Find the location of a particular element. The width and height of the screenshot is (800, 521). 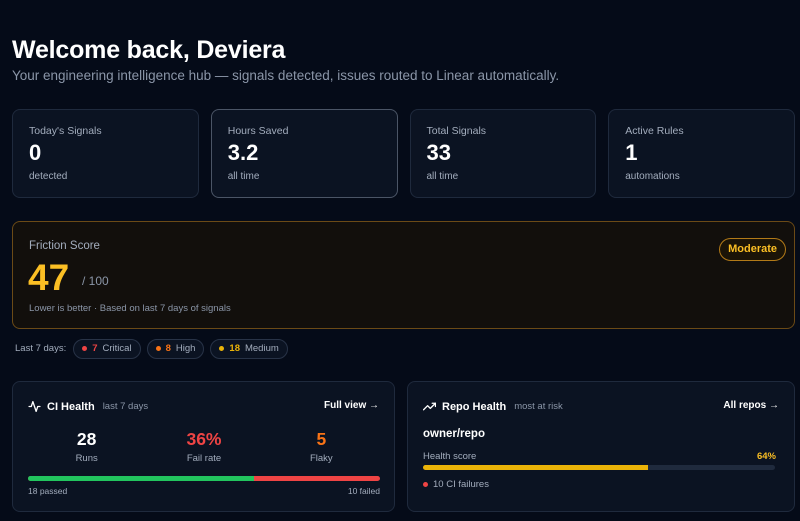

ci-passed-fill is located at coordinates (141, 478).